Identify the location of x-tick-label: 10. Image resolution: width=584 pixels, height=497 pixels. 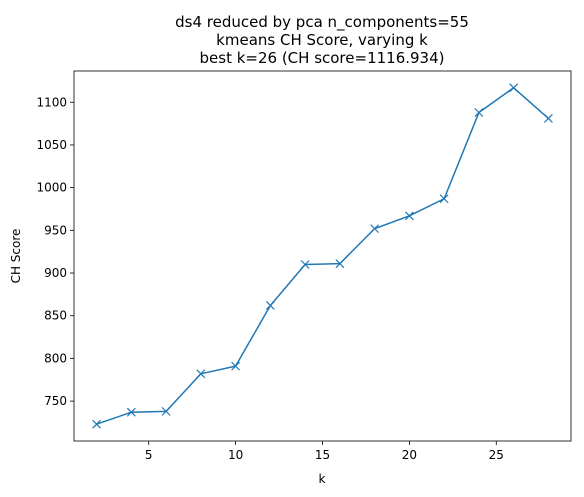
(235, 455).